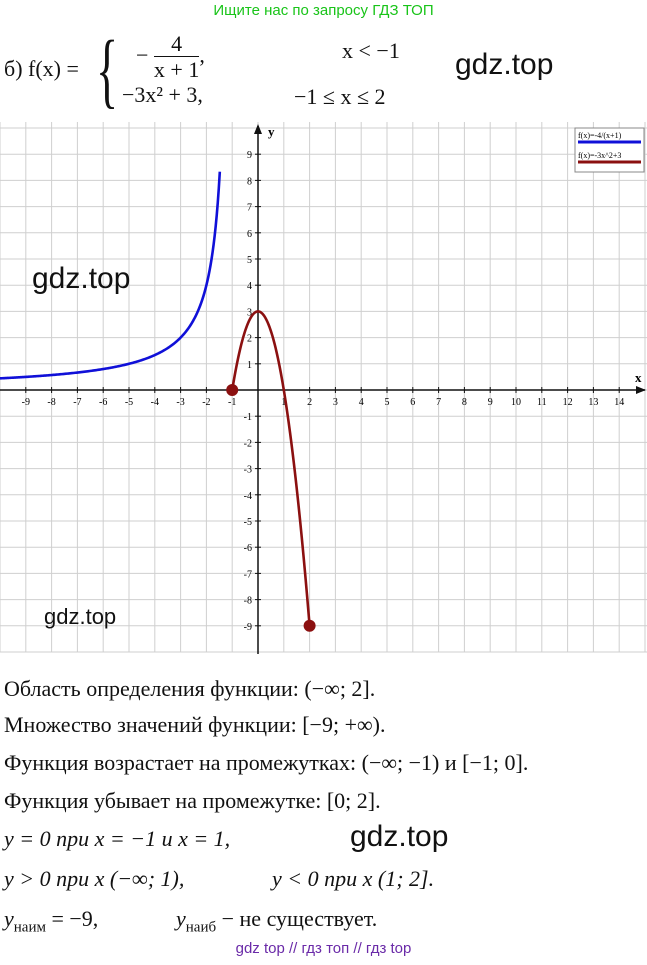  Describe the element at coordinates (323, 10) in the screenshot. I see `search-banner: Ищите нас по запросу ГДЗ ТОП` at that location.